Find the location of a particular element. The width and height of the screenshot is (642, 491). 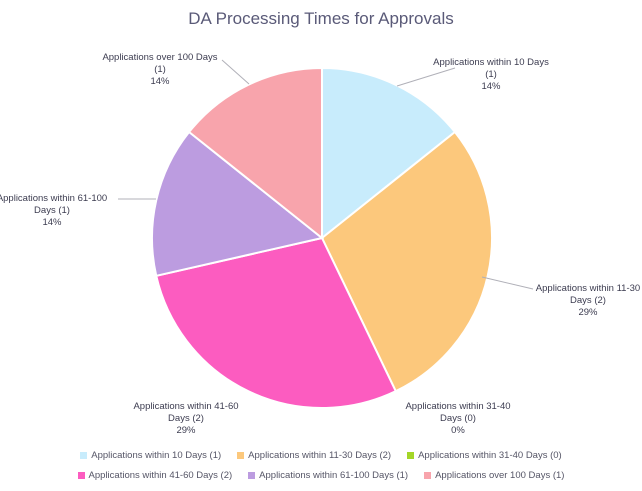

legend-item: Applications within 31-40 Days (0) is located at coordinates (484, 455).